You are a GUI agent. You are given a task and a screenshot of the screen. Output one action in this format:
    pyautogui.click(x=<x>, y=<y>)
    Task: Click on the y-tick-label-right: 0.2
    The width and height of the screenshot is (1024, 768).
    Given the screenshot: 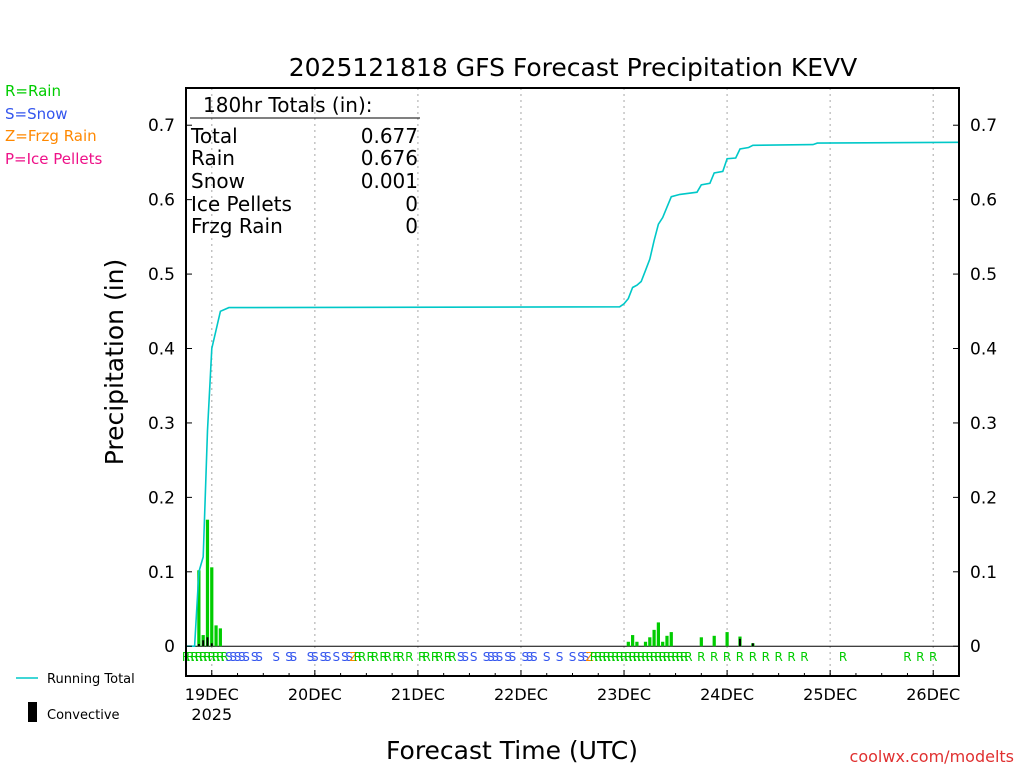 What is the action you would take?
    pyautogui.click(x=983, y=498)
    